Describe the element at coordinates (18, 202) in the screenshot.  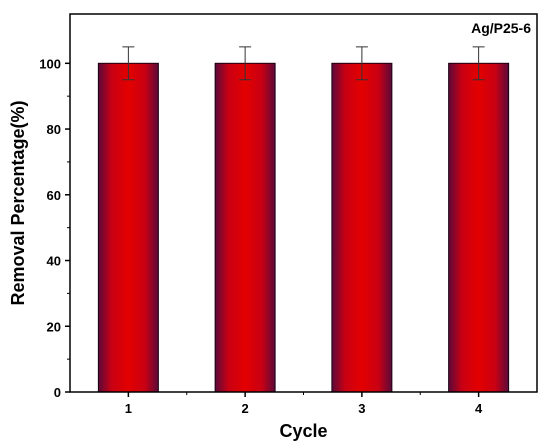
I see `y-axis-title: Removal Percentage(%)` at that location.